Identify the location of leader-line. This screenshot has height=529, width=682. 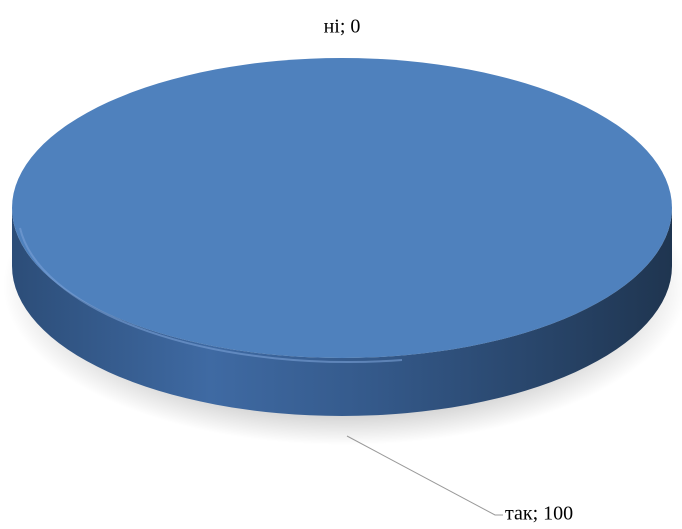
(424, 475).